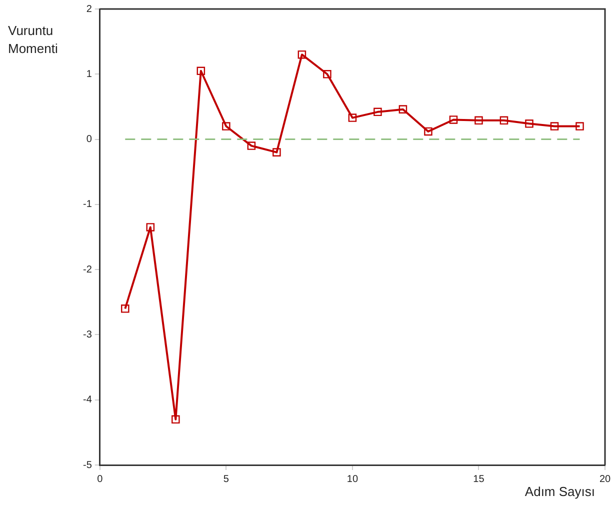  I want to click on x-tick-label: 20, so click(605, 479).